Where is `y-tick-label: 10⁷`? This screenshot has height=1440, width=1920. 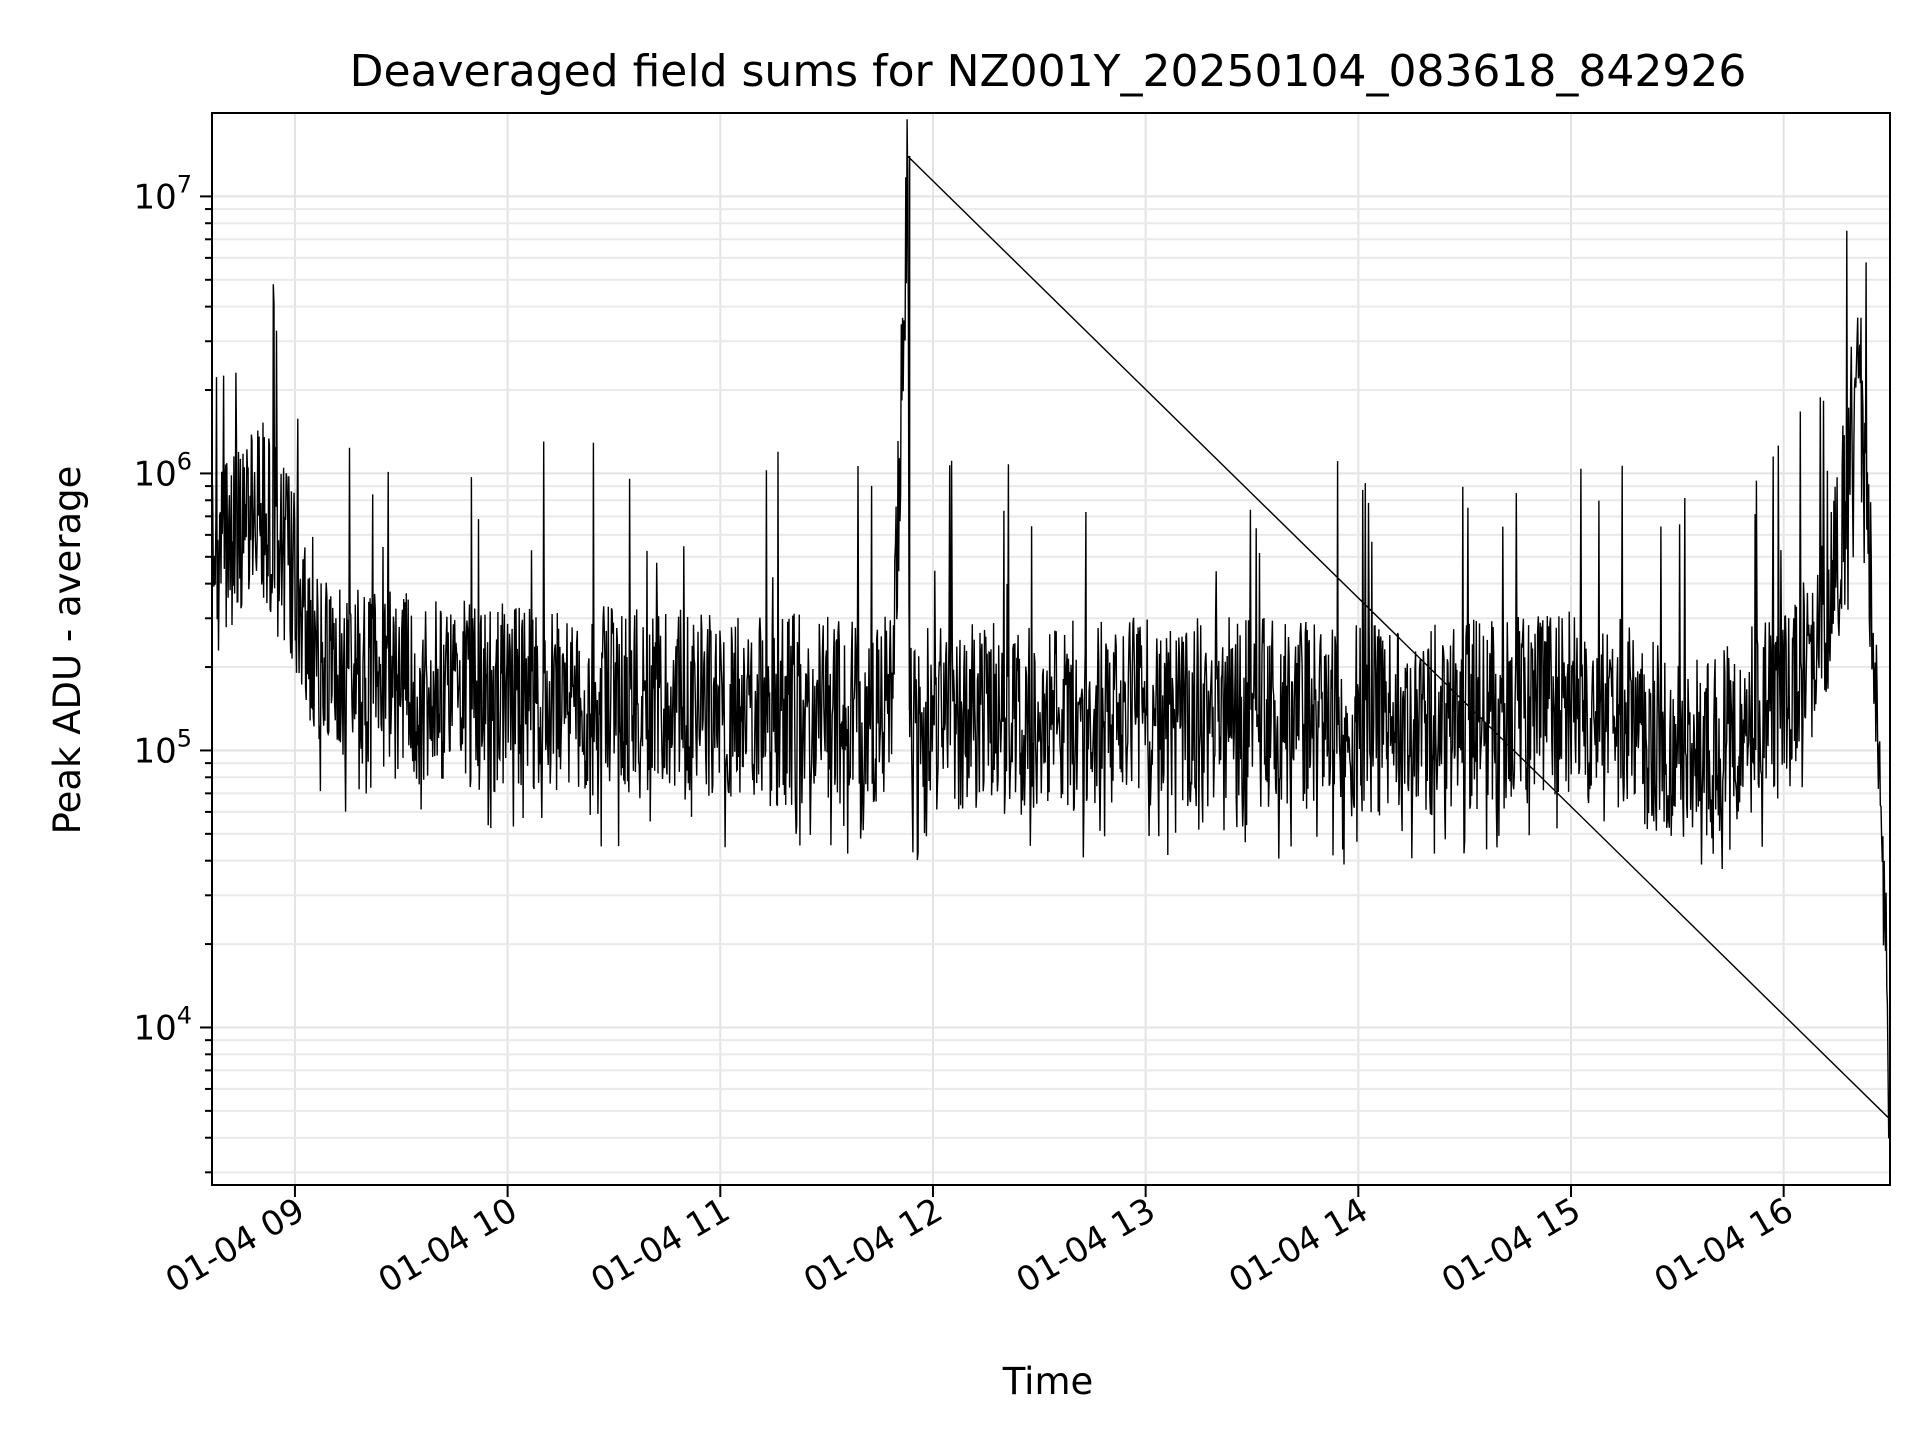 y-tick-label: 10⁷ is located at coordinates (162, 193).